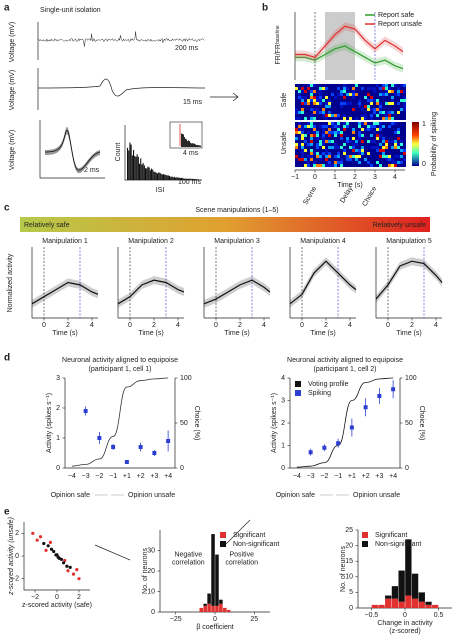  Describe the element at coordinates (240, 325) in the screenshot. I see `x-tick-label: 2` at that location.